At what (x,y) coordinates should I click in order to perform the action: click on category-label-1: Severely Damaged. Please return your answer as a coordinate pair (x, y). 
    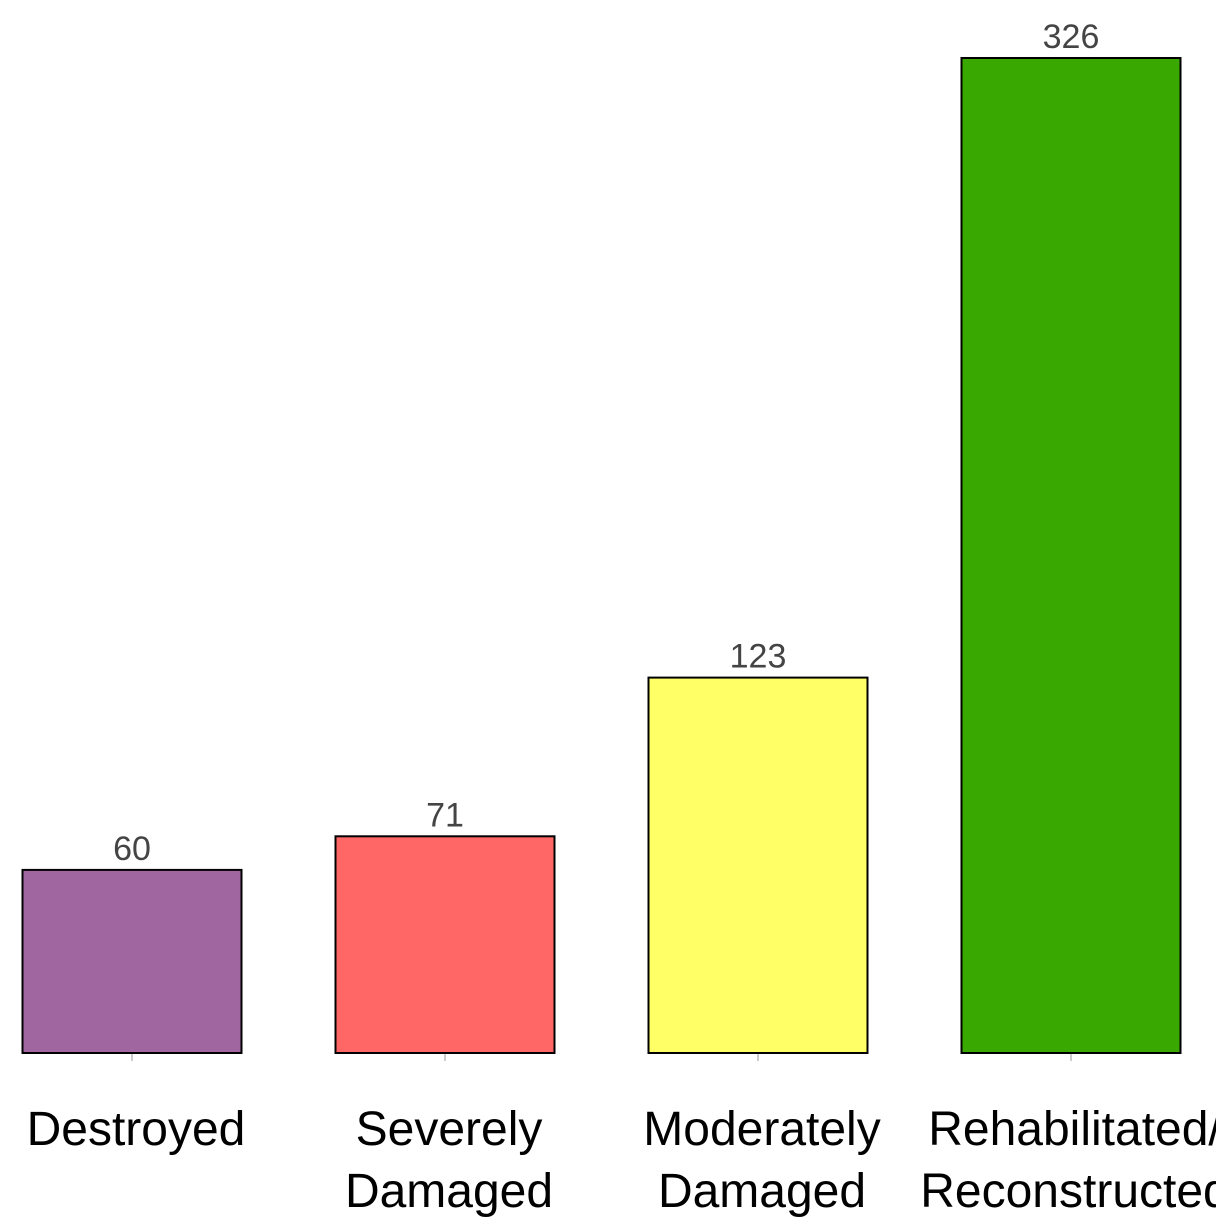
    Looking at the image, I should click on (449, 1160).